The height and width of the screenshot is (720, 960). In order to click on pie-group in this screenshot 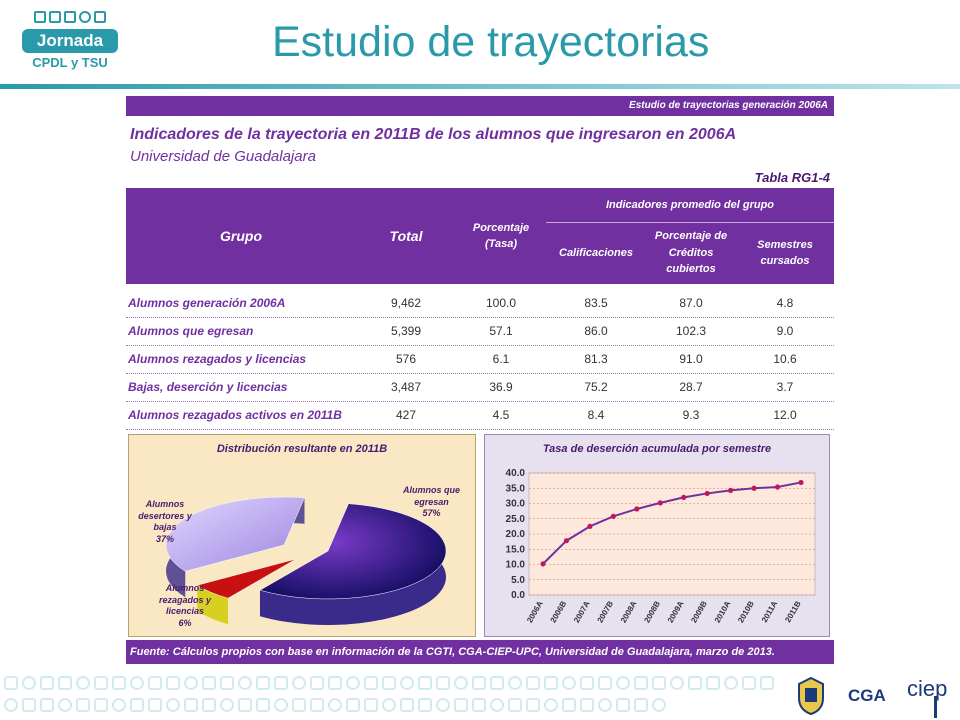, I will do `click(306, 560)`.